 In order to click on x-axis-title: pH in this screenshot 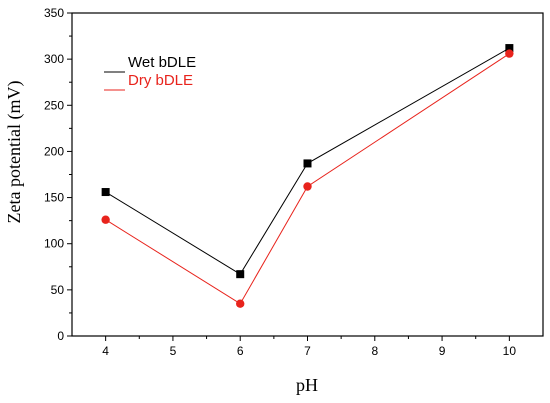, I will do `click(307, 385)`.